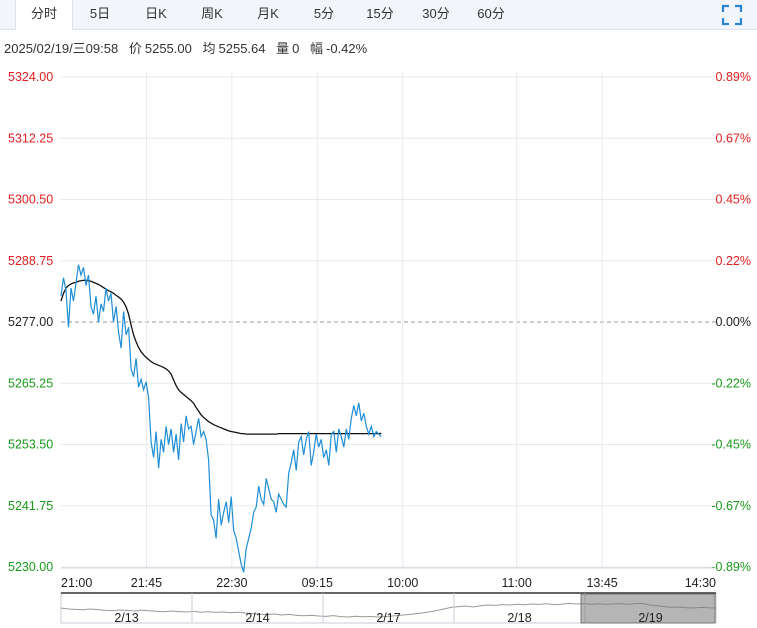 This screenshot has height=628, width=757. What do you see at coordinates (733, 261) in the screenshot?
I see `y-tick-label-right: 0.22%` at bounding box center [733, 261].